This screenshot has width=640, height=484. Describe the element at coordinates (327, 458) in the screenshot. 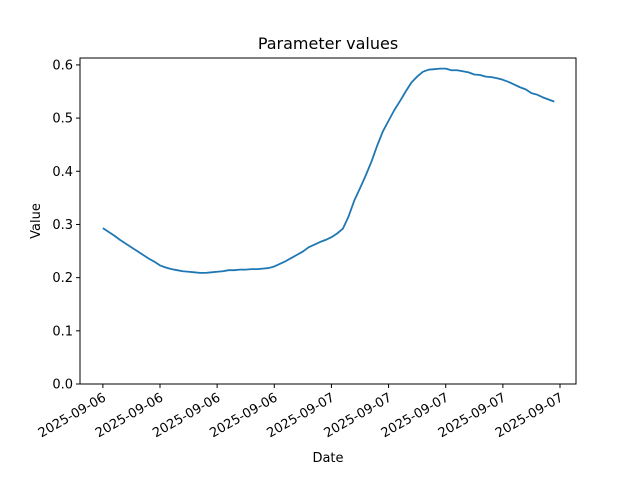

I see `x-axis-label: Date` at that location.